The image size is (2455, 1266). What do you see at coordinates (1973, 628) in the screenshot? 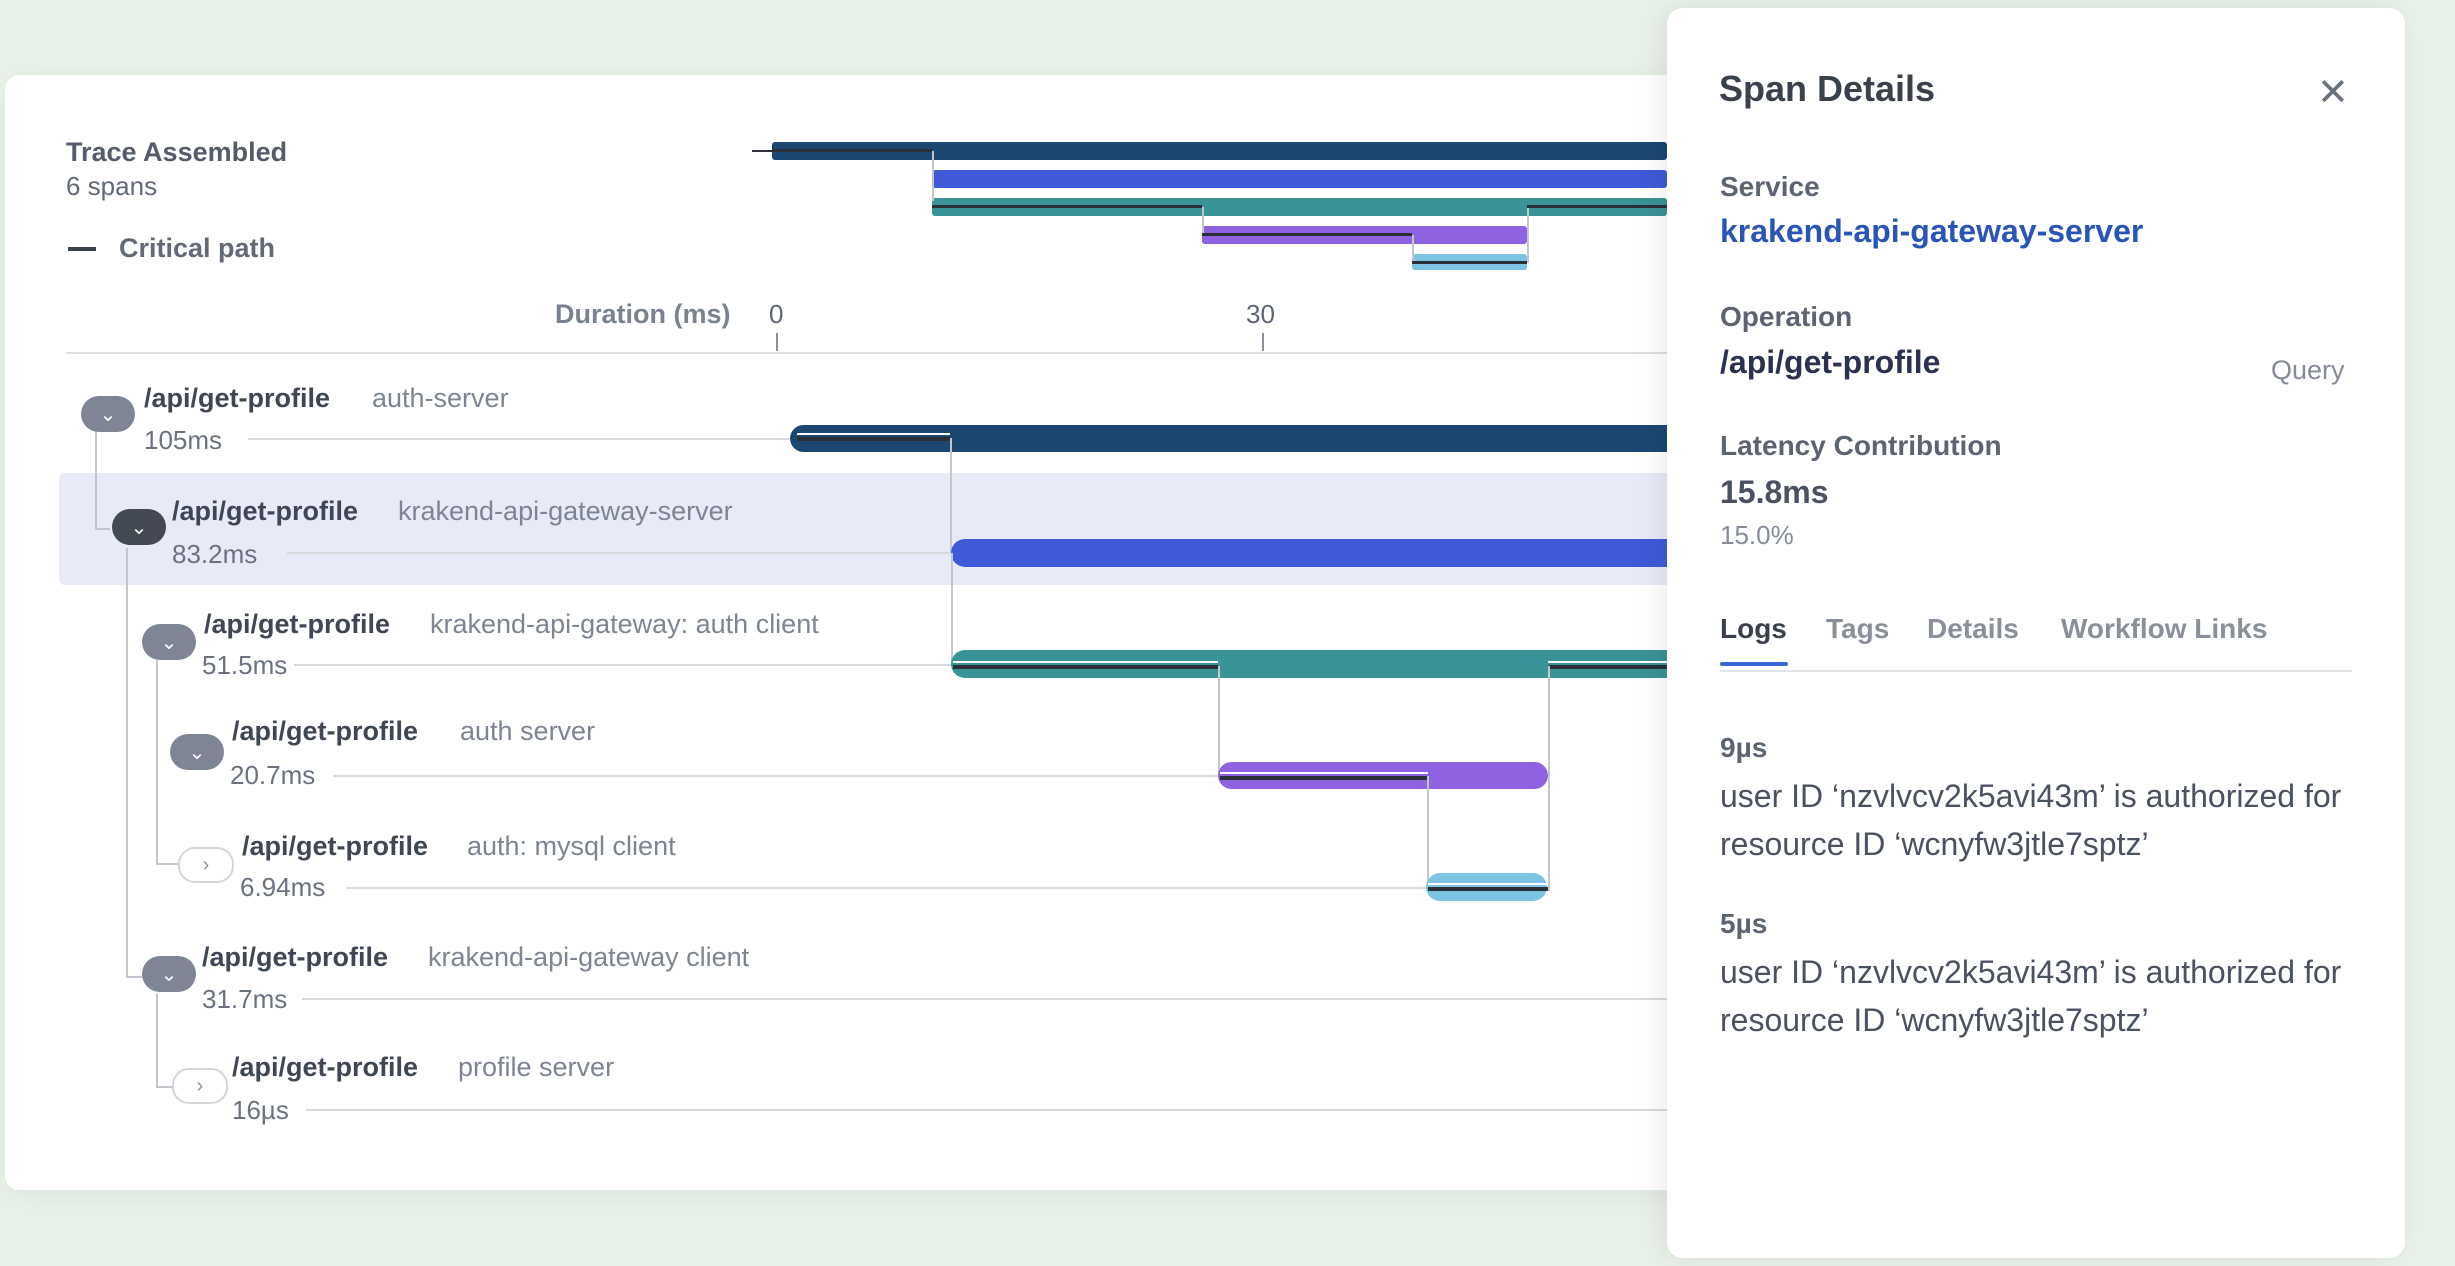
I see `tab-details: Details` at bounding box center [1973, 628].